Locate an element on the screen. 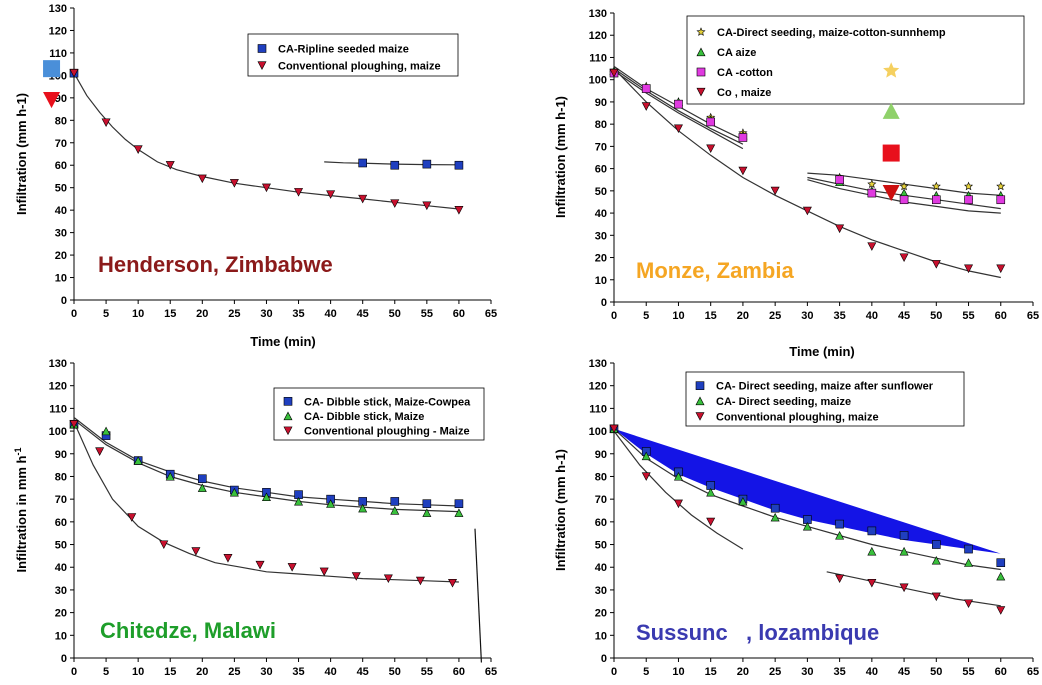  legend-label: Conventional ploughing, maize is located at coordinates (797, 417).